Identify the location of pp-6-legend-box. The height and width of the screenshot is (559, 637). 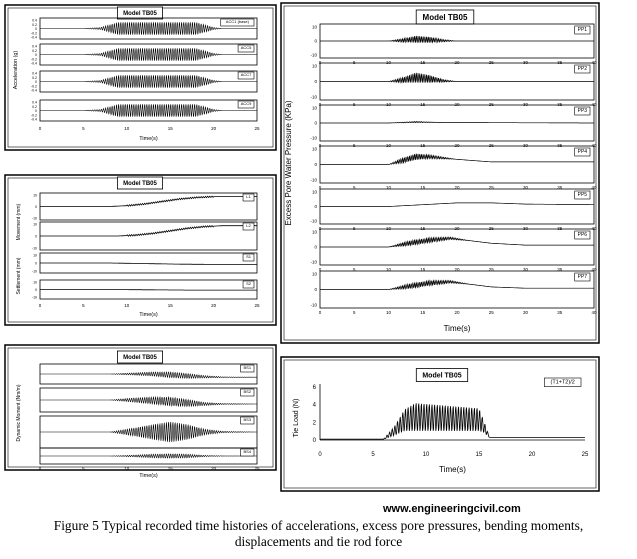
(582, 277).